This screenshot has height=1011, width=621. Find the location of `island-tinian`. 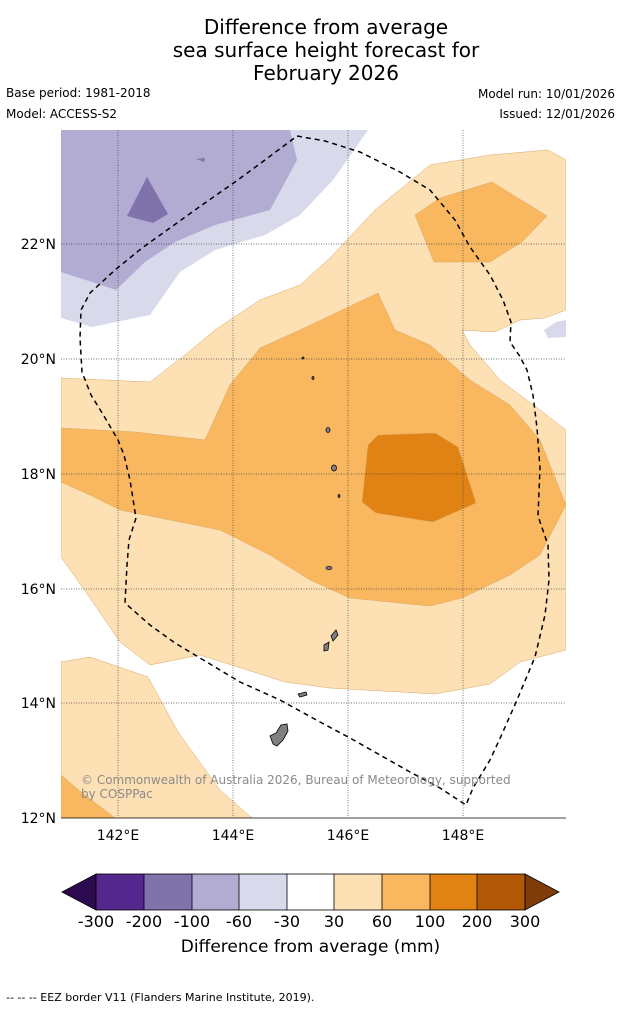

island-tinian is located at coordinates (326, 646).